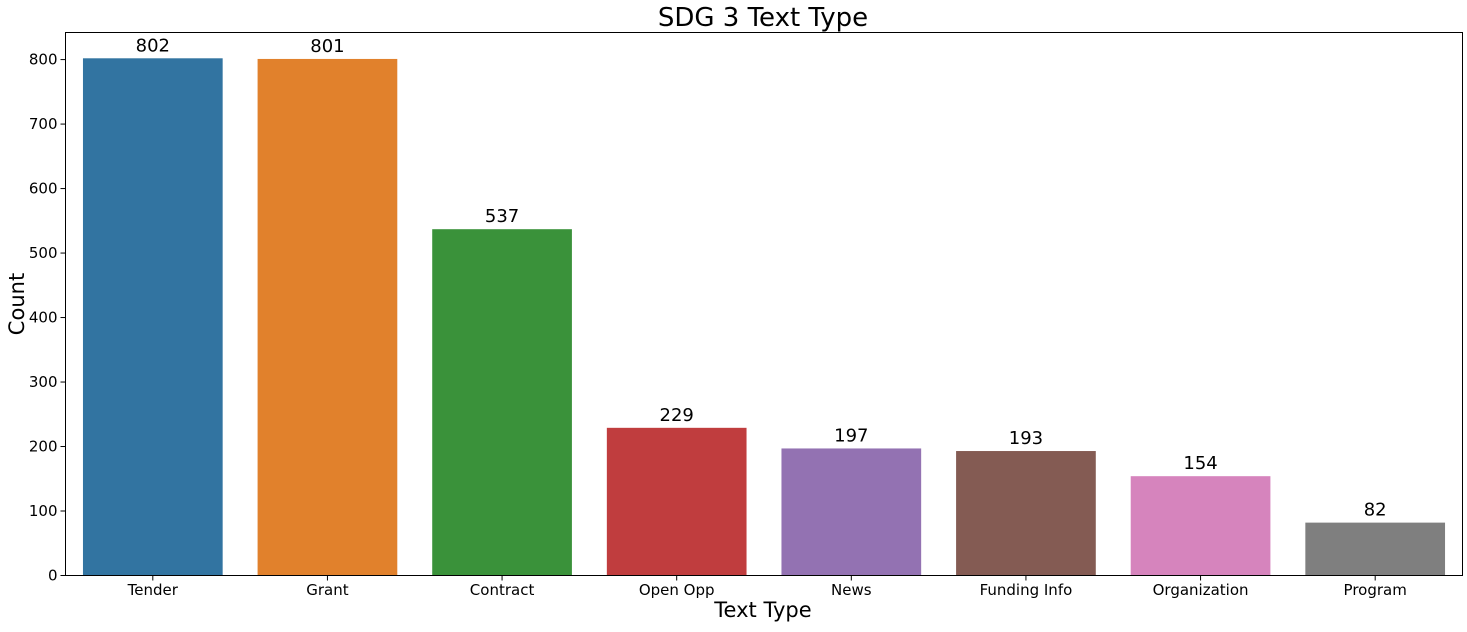  I want to click on bar-value-label-grant: 801, so click(327, 46).